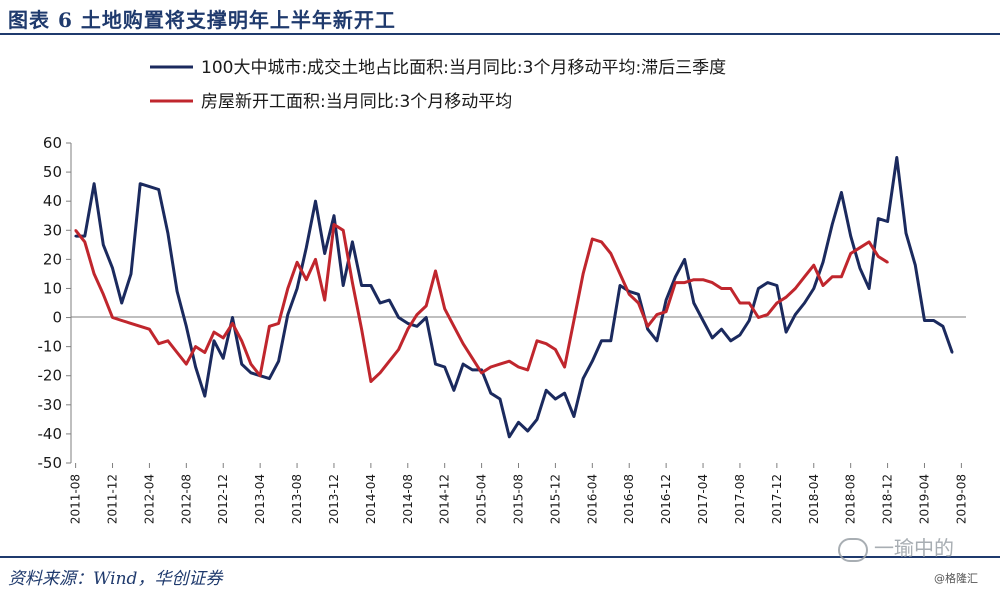  Describe the element at coordinates (52, 288) in the screenshot. I see `y-tick-label: 10` at that location.